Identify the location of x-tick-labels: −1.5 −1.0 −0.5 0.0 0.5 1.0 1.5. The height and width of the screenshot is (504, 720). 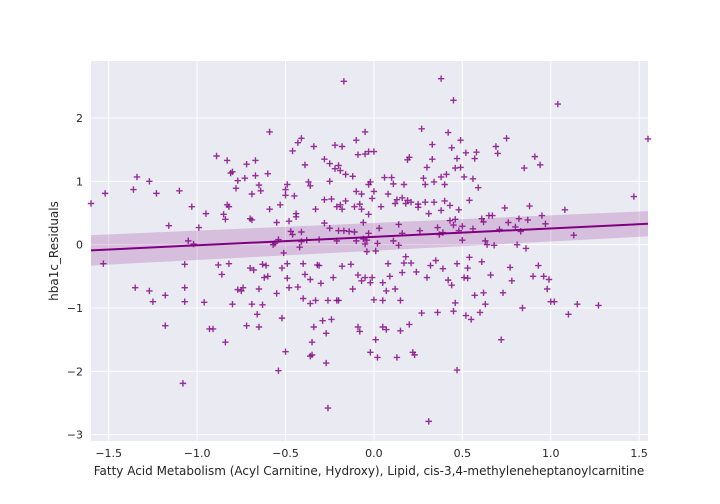
(371, 453).